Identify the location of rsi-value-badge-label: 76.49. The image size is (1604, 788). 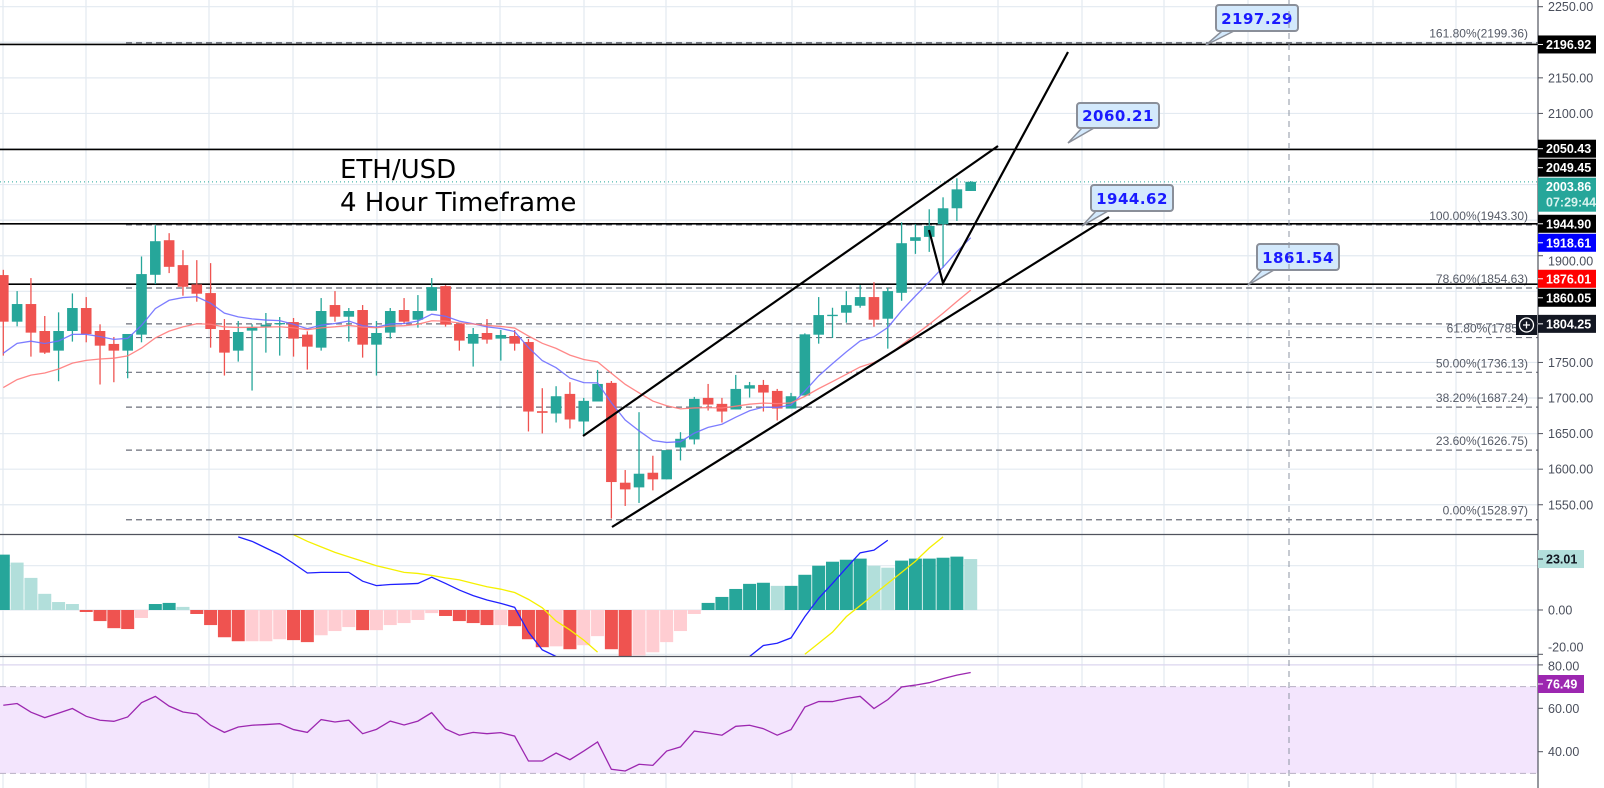
(1561, 685).